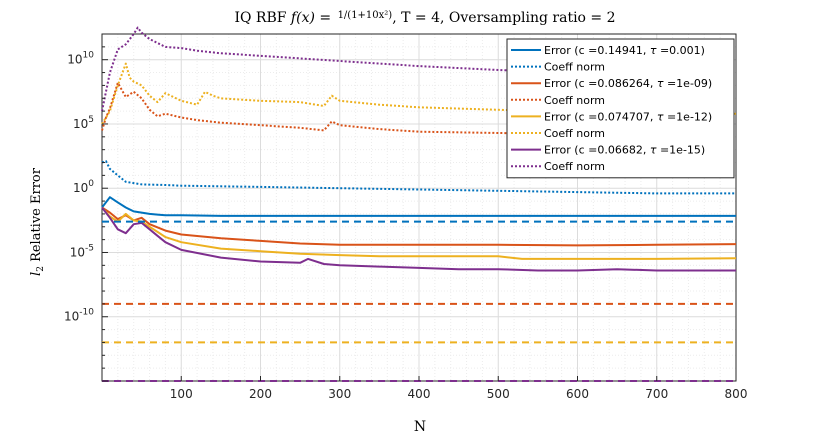 This screenshot has width=814, height=438. Describe the element at coordinates (498, 394) in the screenshot. I see `x-tick-label: 500` at that location.